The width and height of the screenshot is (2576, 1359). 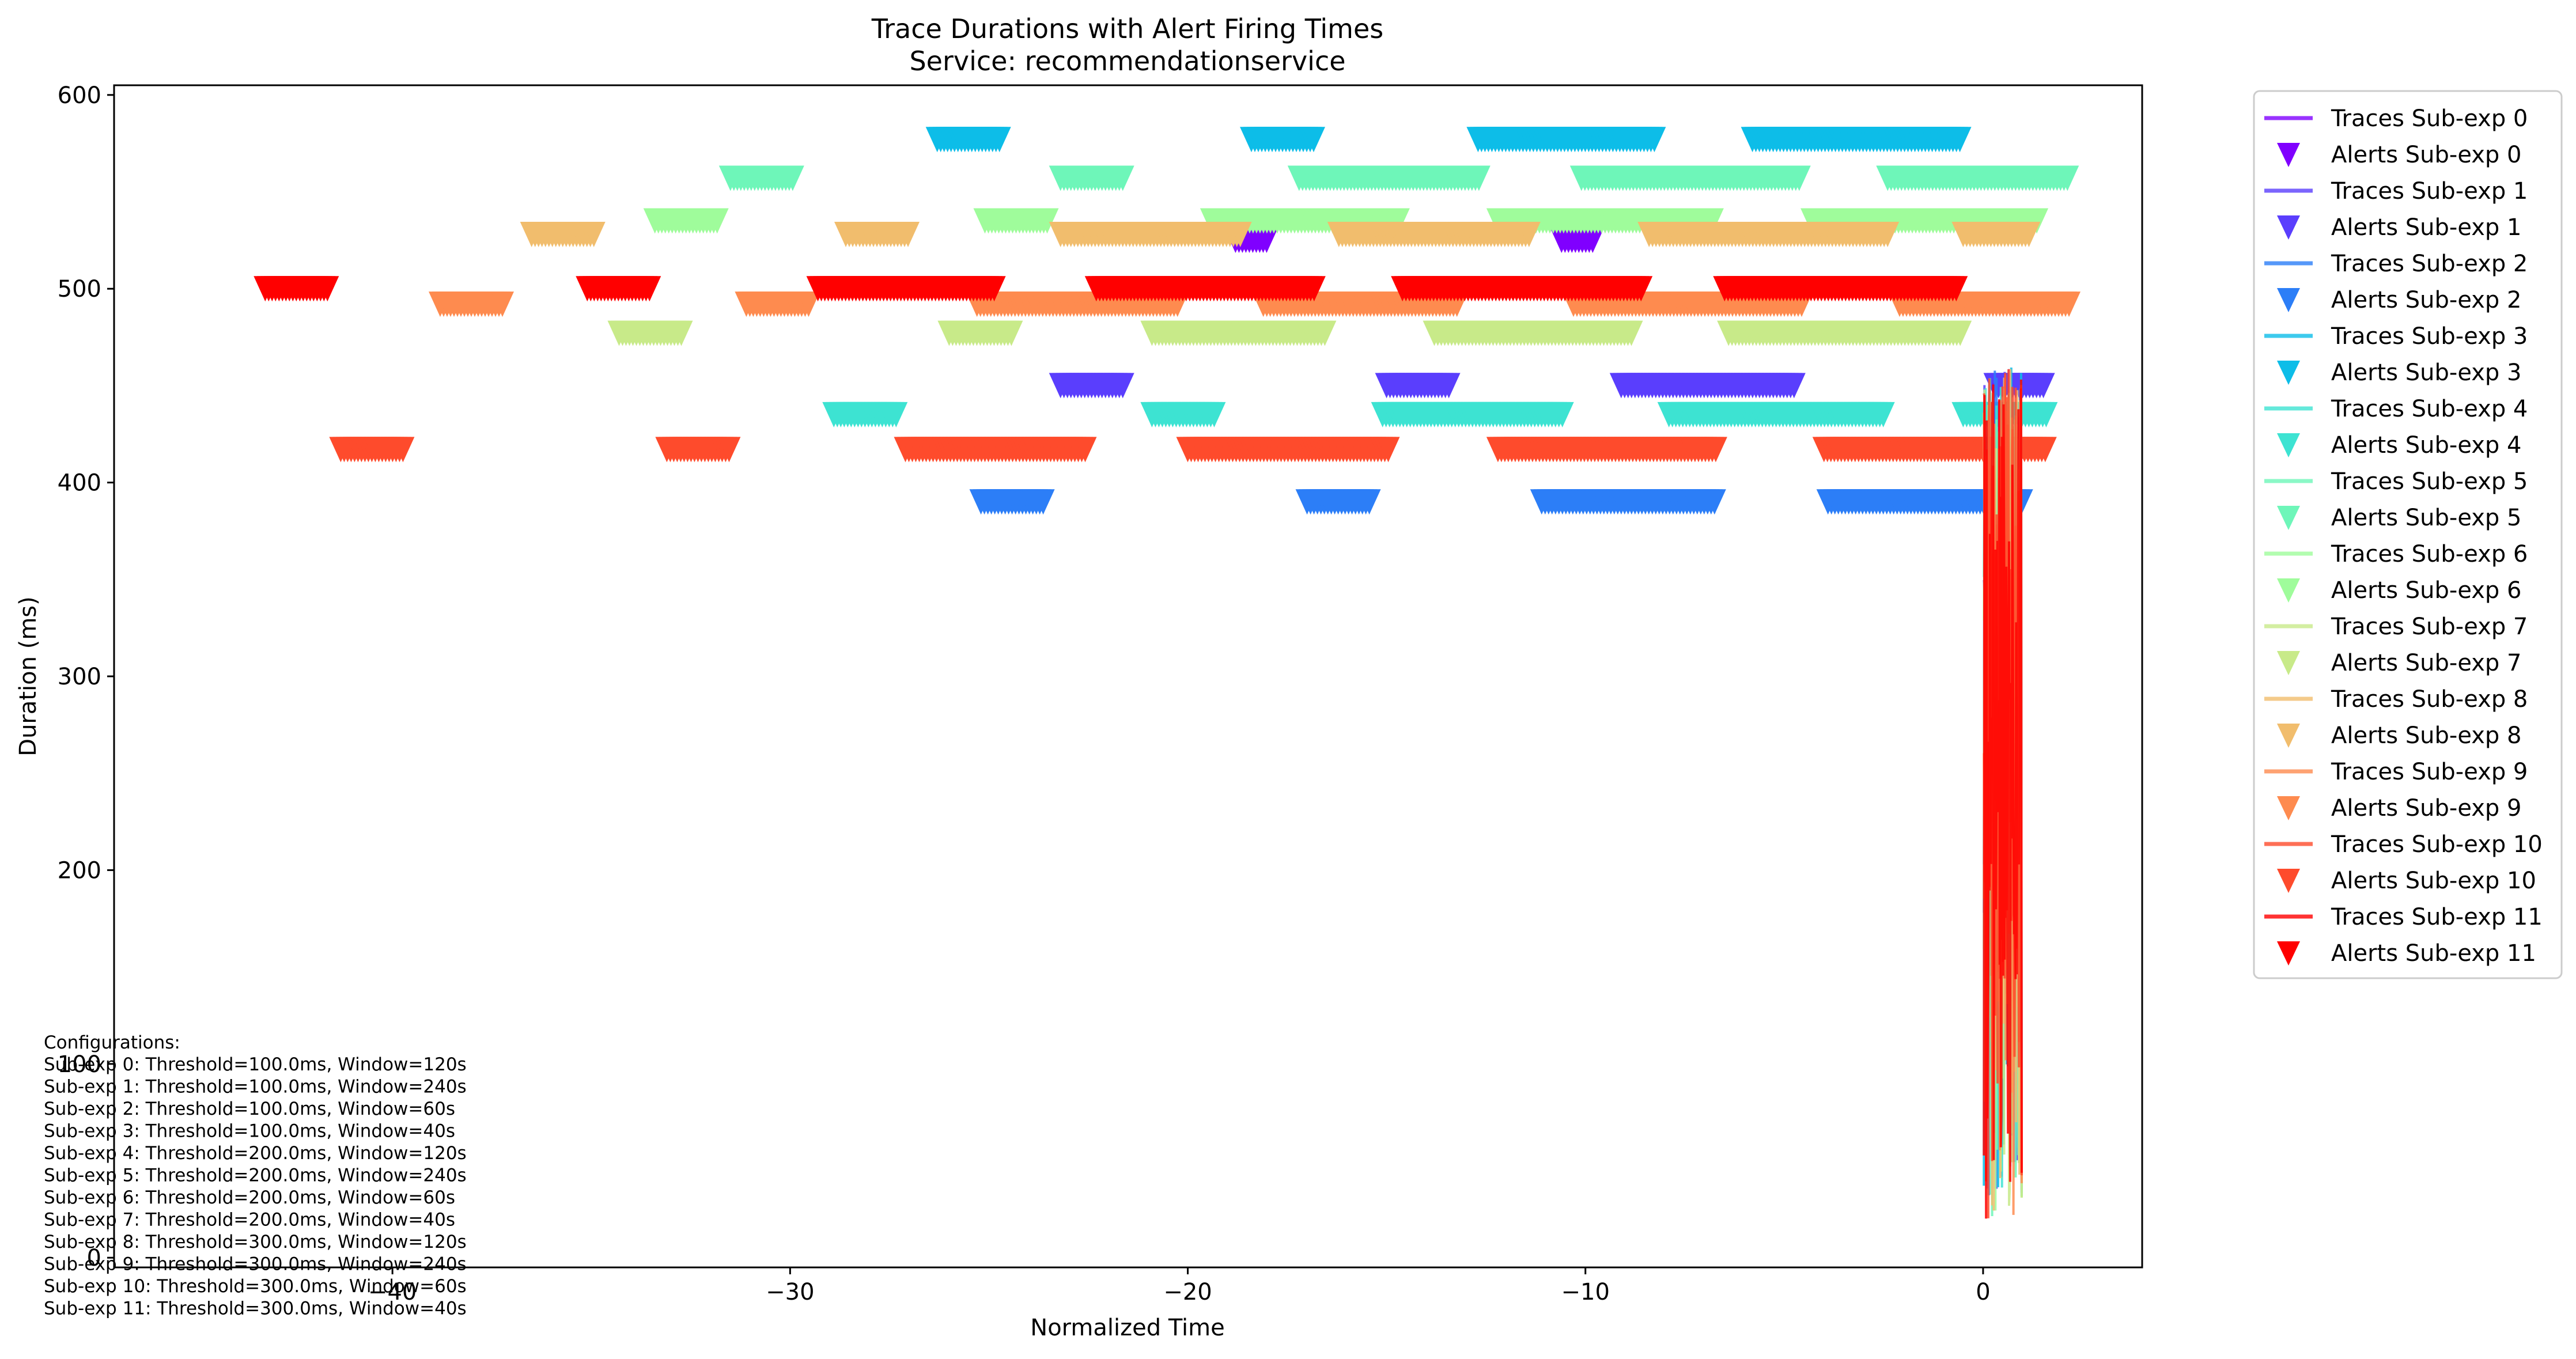 What do you see at coordinates (2429, 772) in the screenshot?
I see `legend-label: Traces Sub-exp 9` at bounding box center [2429, 772].